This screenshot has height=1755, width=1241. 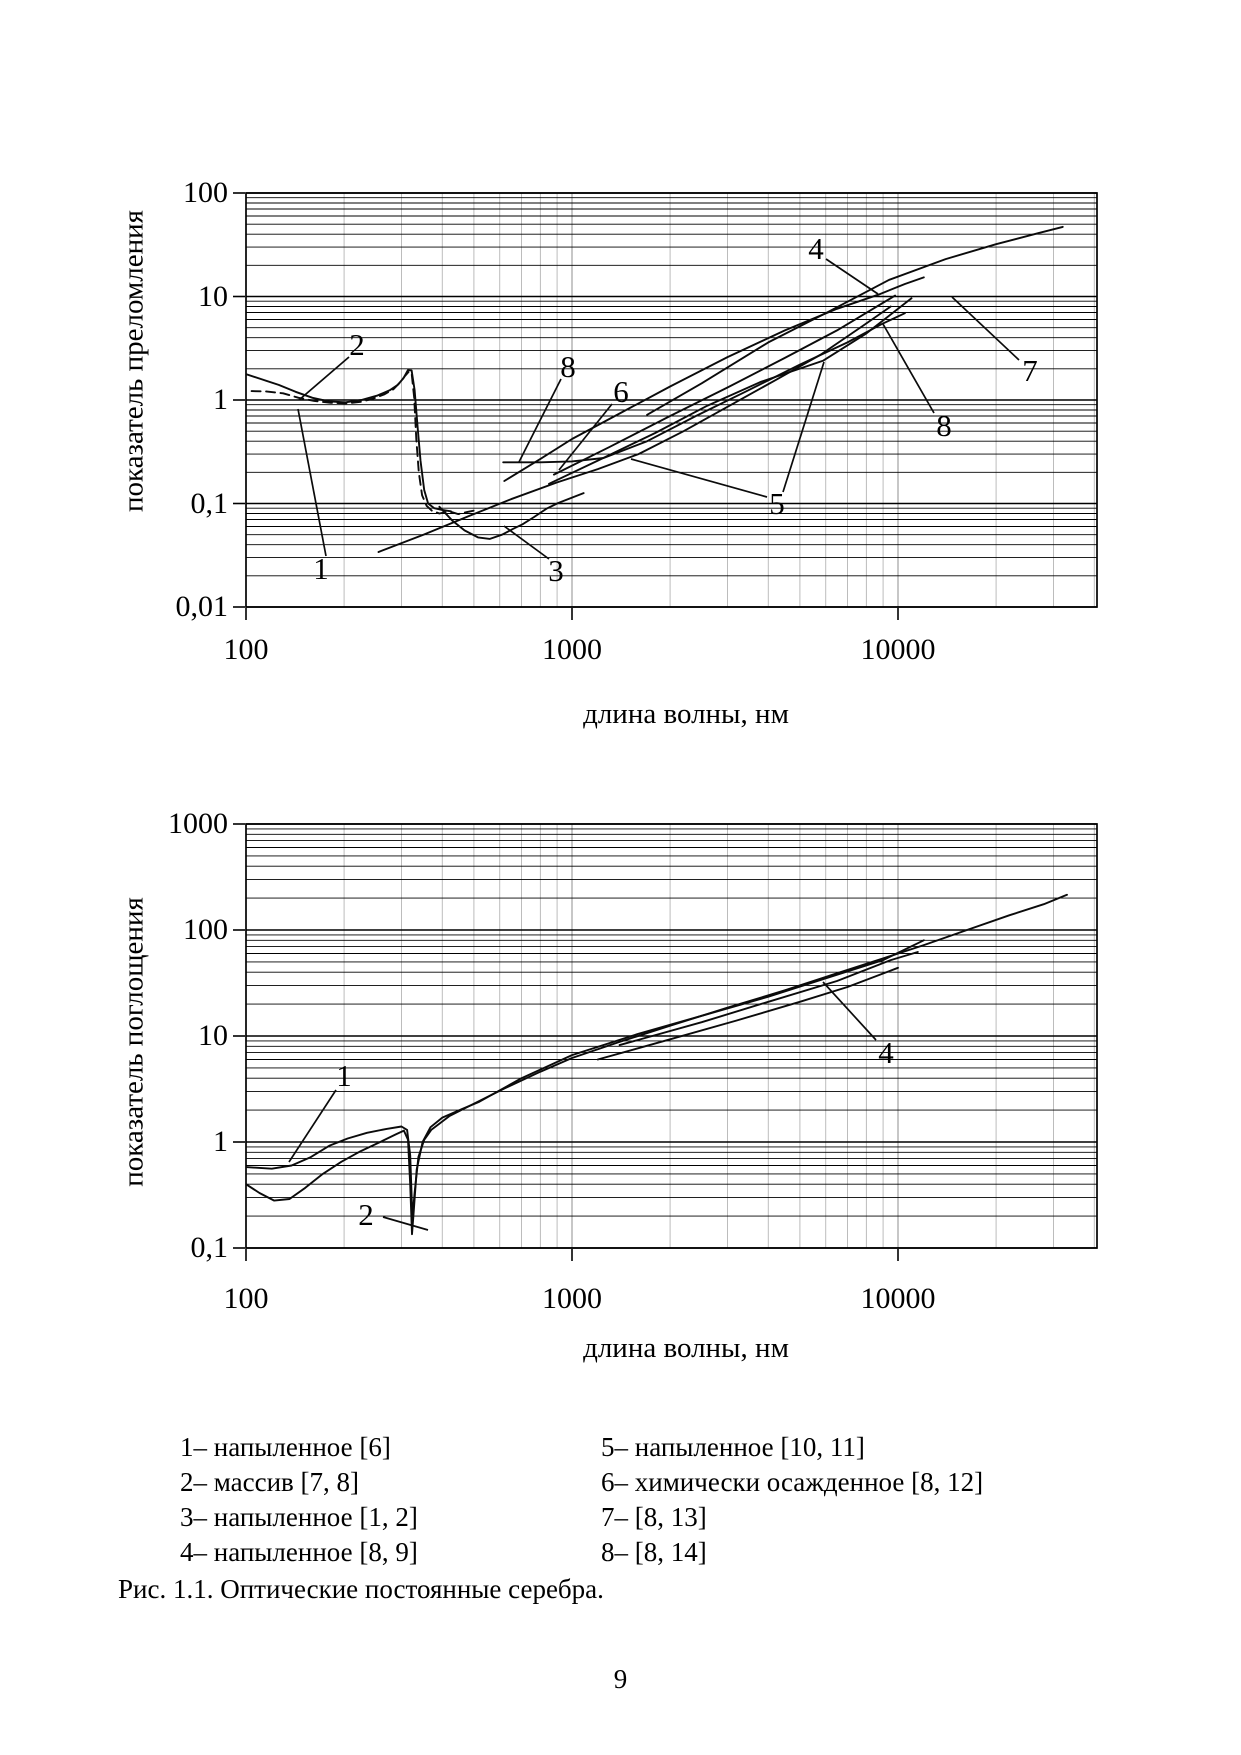 I want to click on chart-1-x-tick-label: 10000, so click(x=898, y=1298).